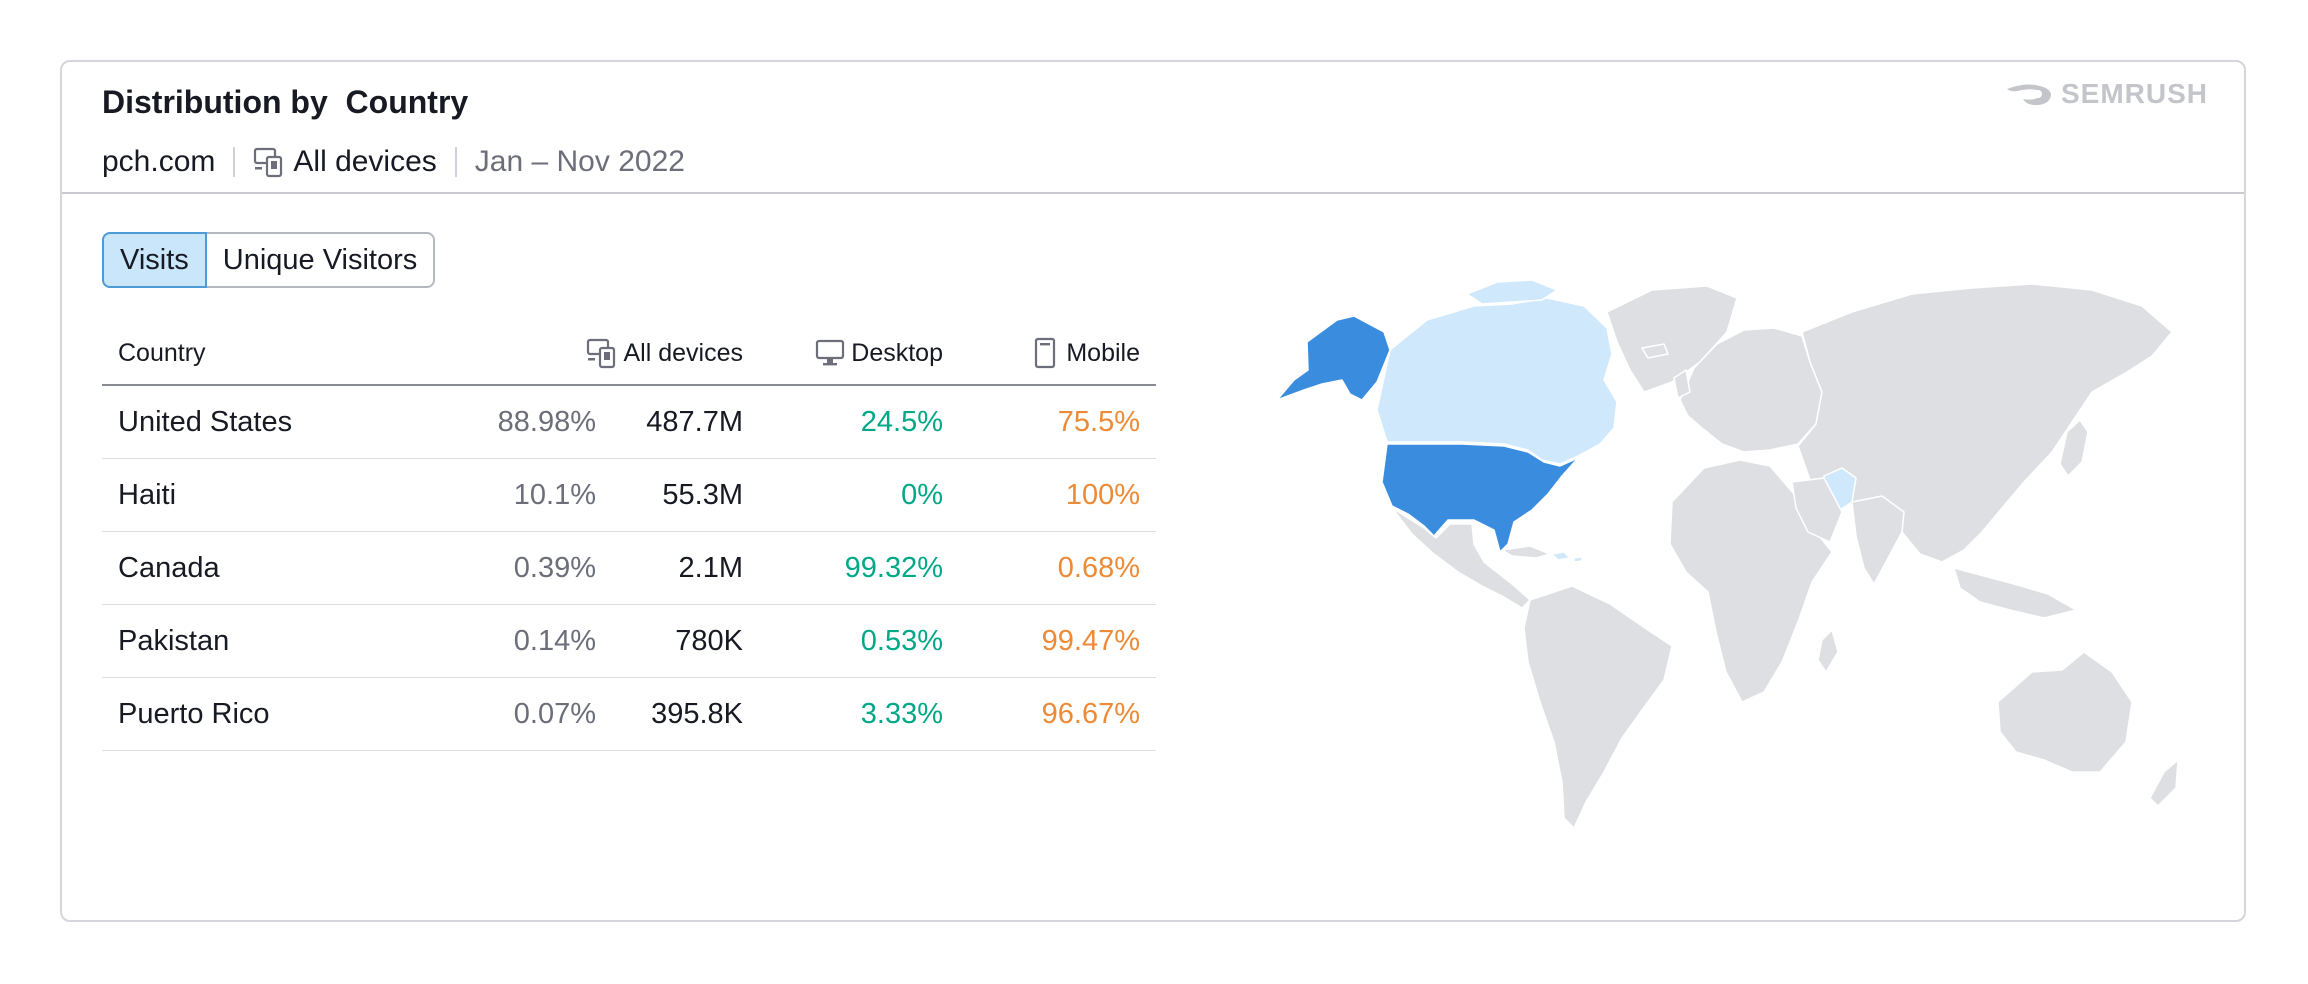 The image size is (2308, 984). What do you see at coordinates (901, 713) in the screenshot?
I see `desktop-share: 3.33%` at bounding box center [901, 713].